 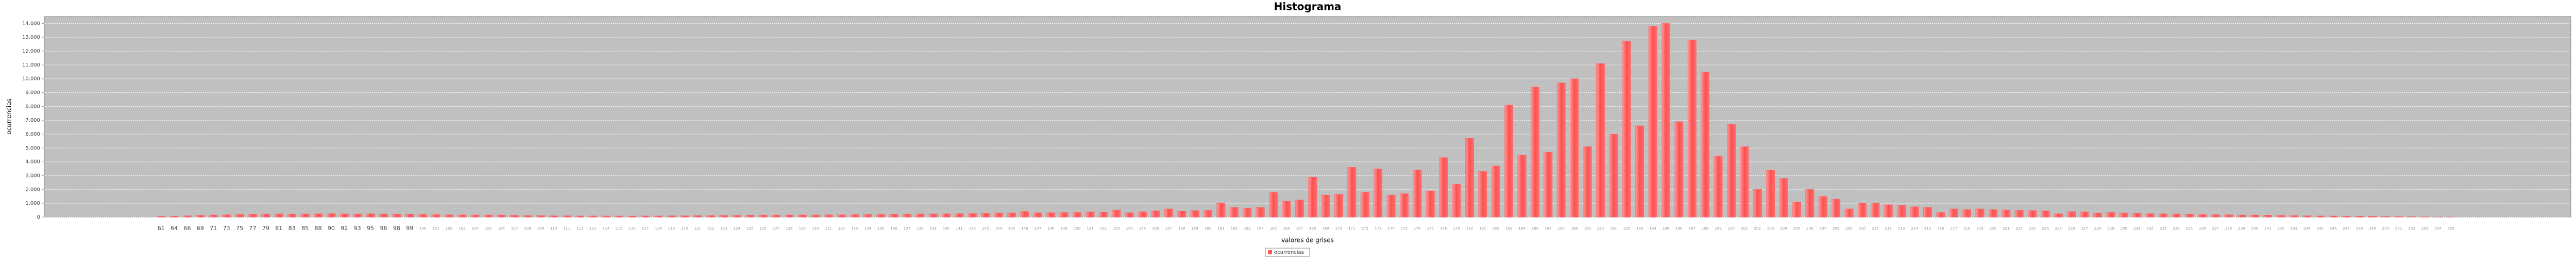 I want to click on y-tick-label: 6.000, so click(x=32, y=134).